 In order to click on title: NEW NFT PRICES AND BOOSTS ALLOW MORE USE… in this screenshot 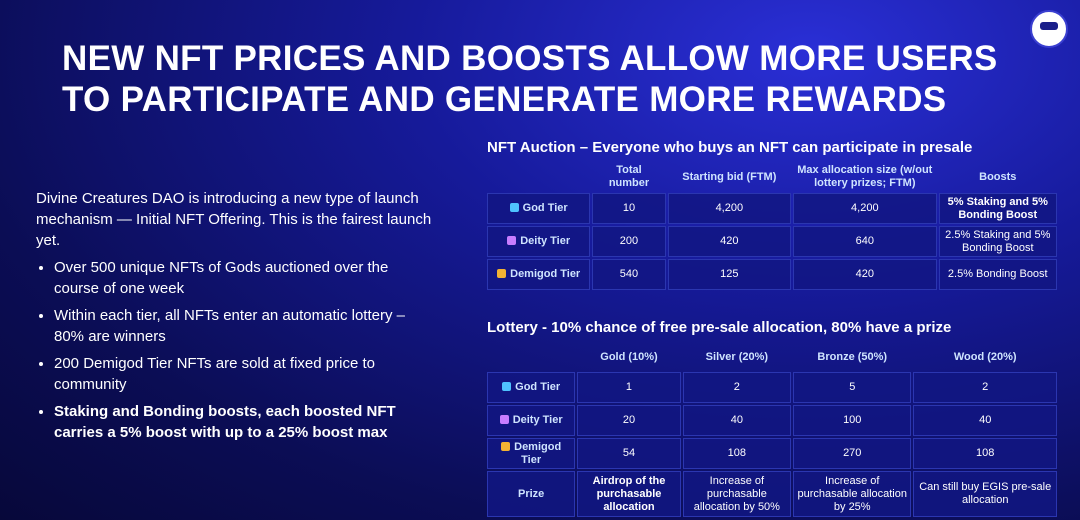, I will do `click(530, 79)`.